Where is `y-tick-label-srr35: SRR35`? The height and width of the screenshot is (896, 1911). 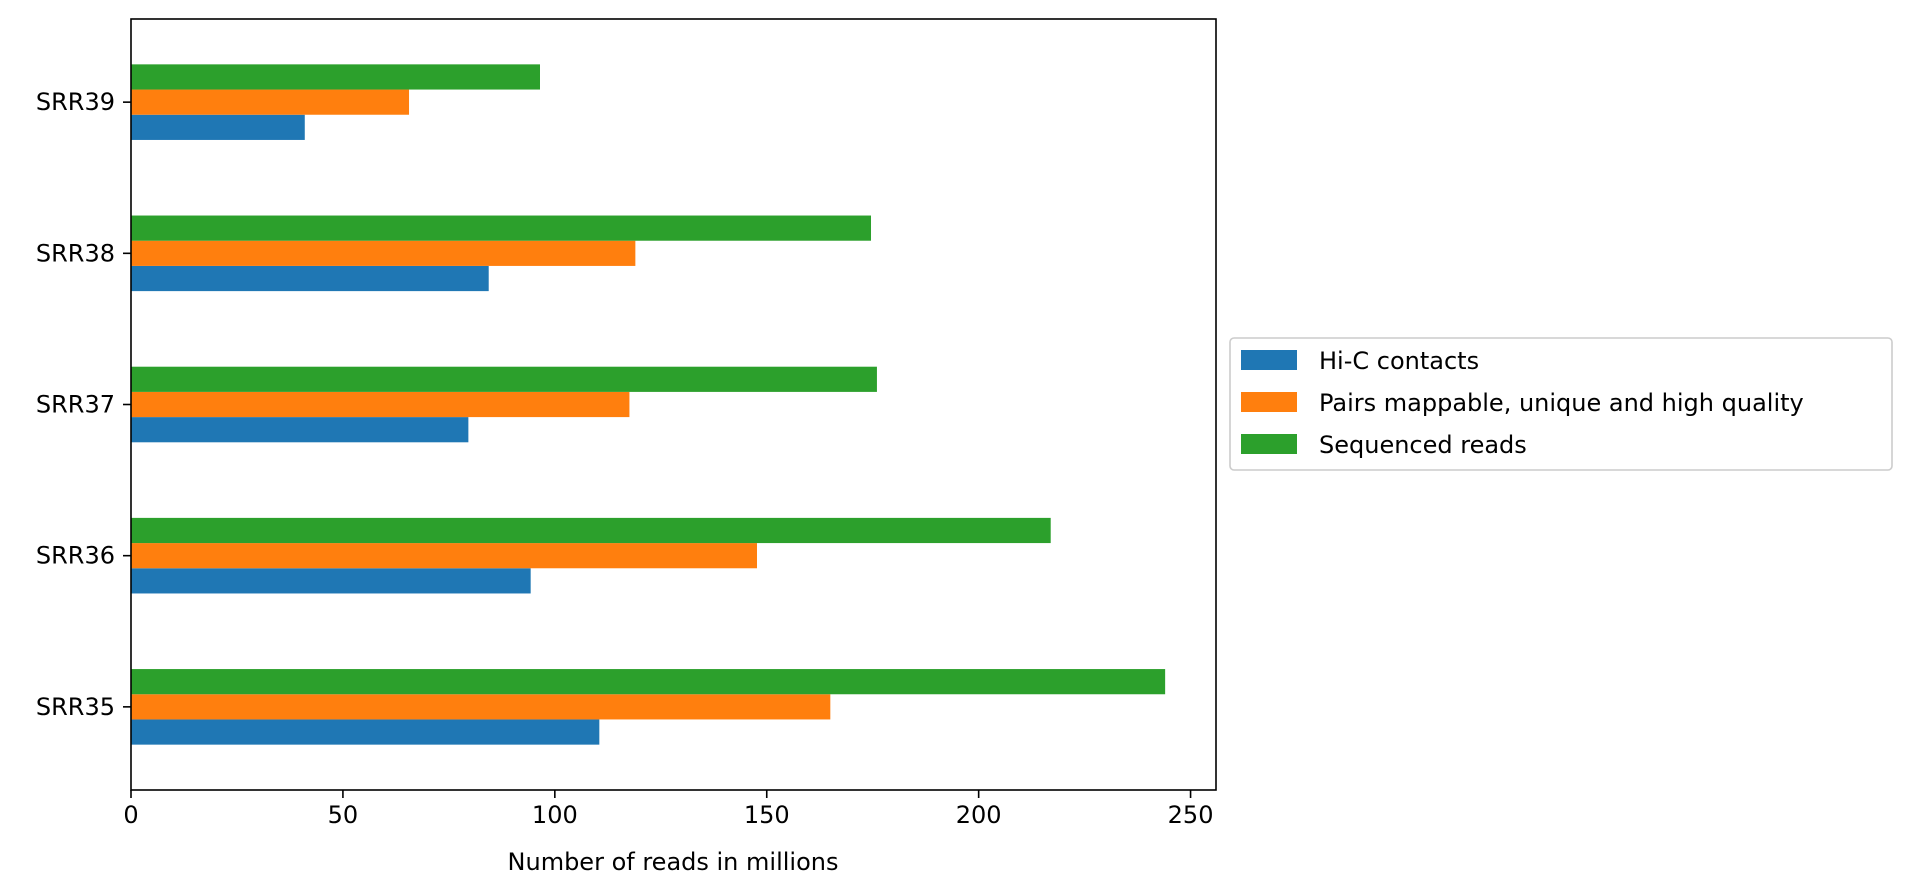 y-tick-label-srr35: SRR35 is located at coordinates (75, 707).